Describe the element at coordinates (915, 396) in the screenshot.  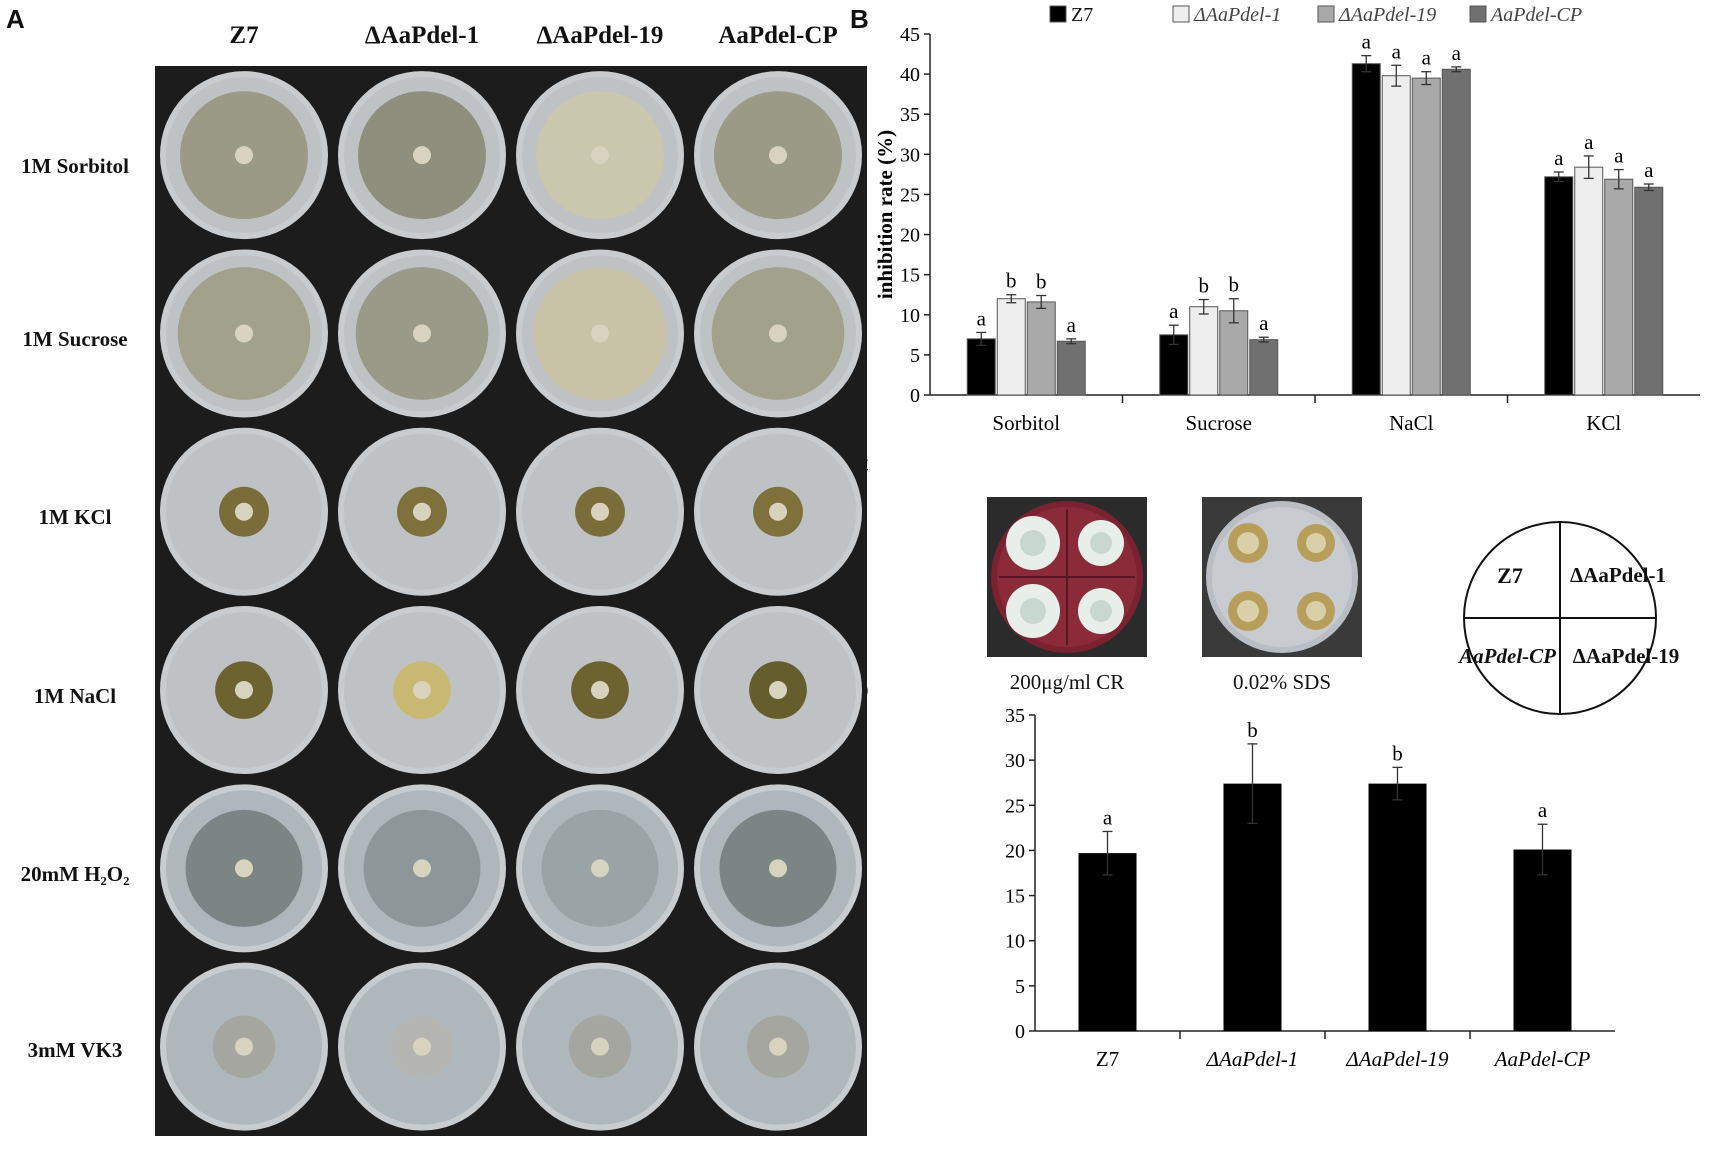
I see `y-tick-label: 0` at that location.